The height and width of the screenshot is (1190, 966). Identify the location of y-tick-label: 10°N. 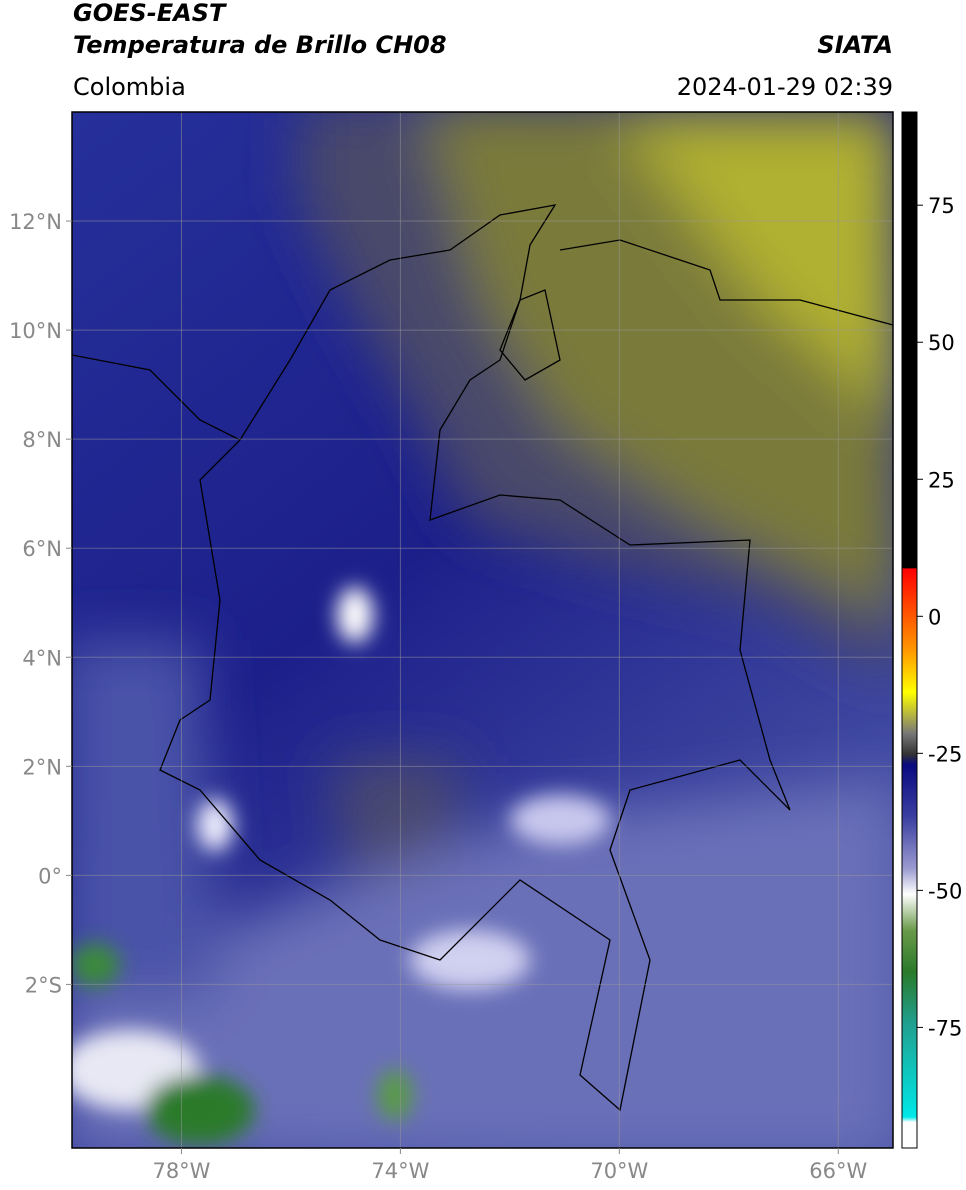
(35, 331).